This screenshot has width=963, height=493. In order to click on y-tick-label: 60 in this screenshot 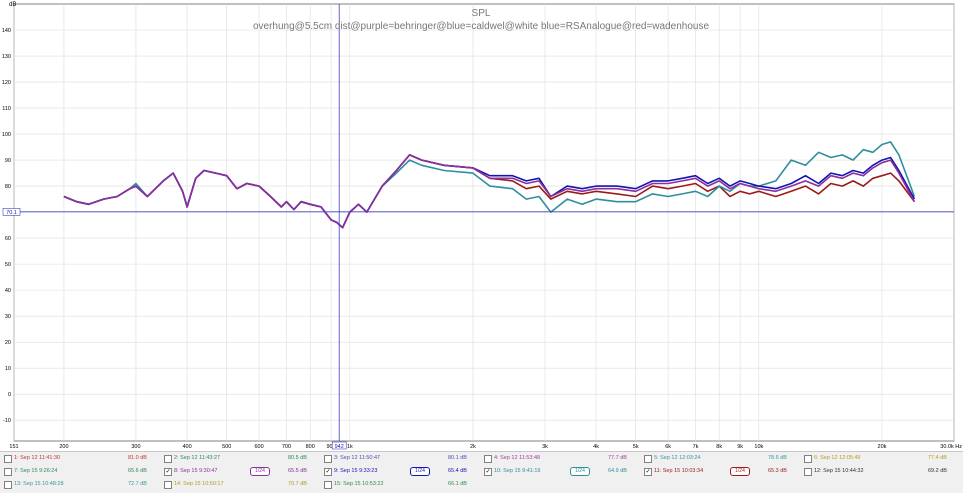, I will do `click(8, 239)`.